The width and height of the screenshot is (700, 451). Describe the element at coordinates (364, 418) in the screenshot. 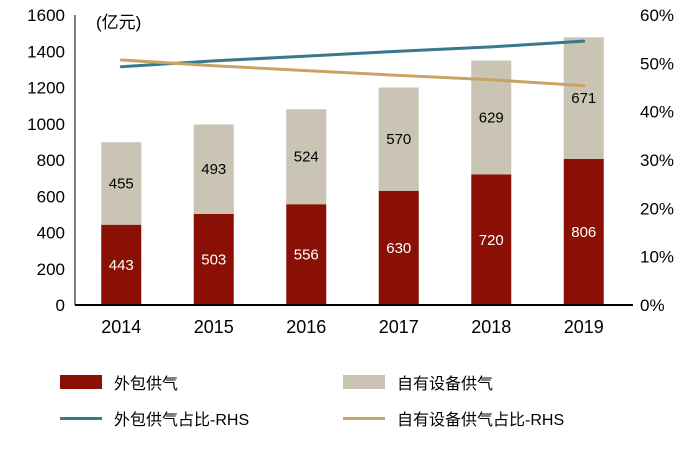

I see `legend-swatch-own-equipment-share-rhs` at that location.